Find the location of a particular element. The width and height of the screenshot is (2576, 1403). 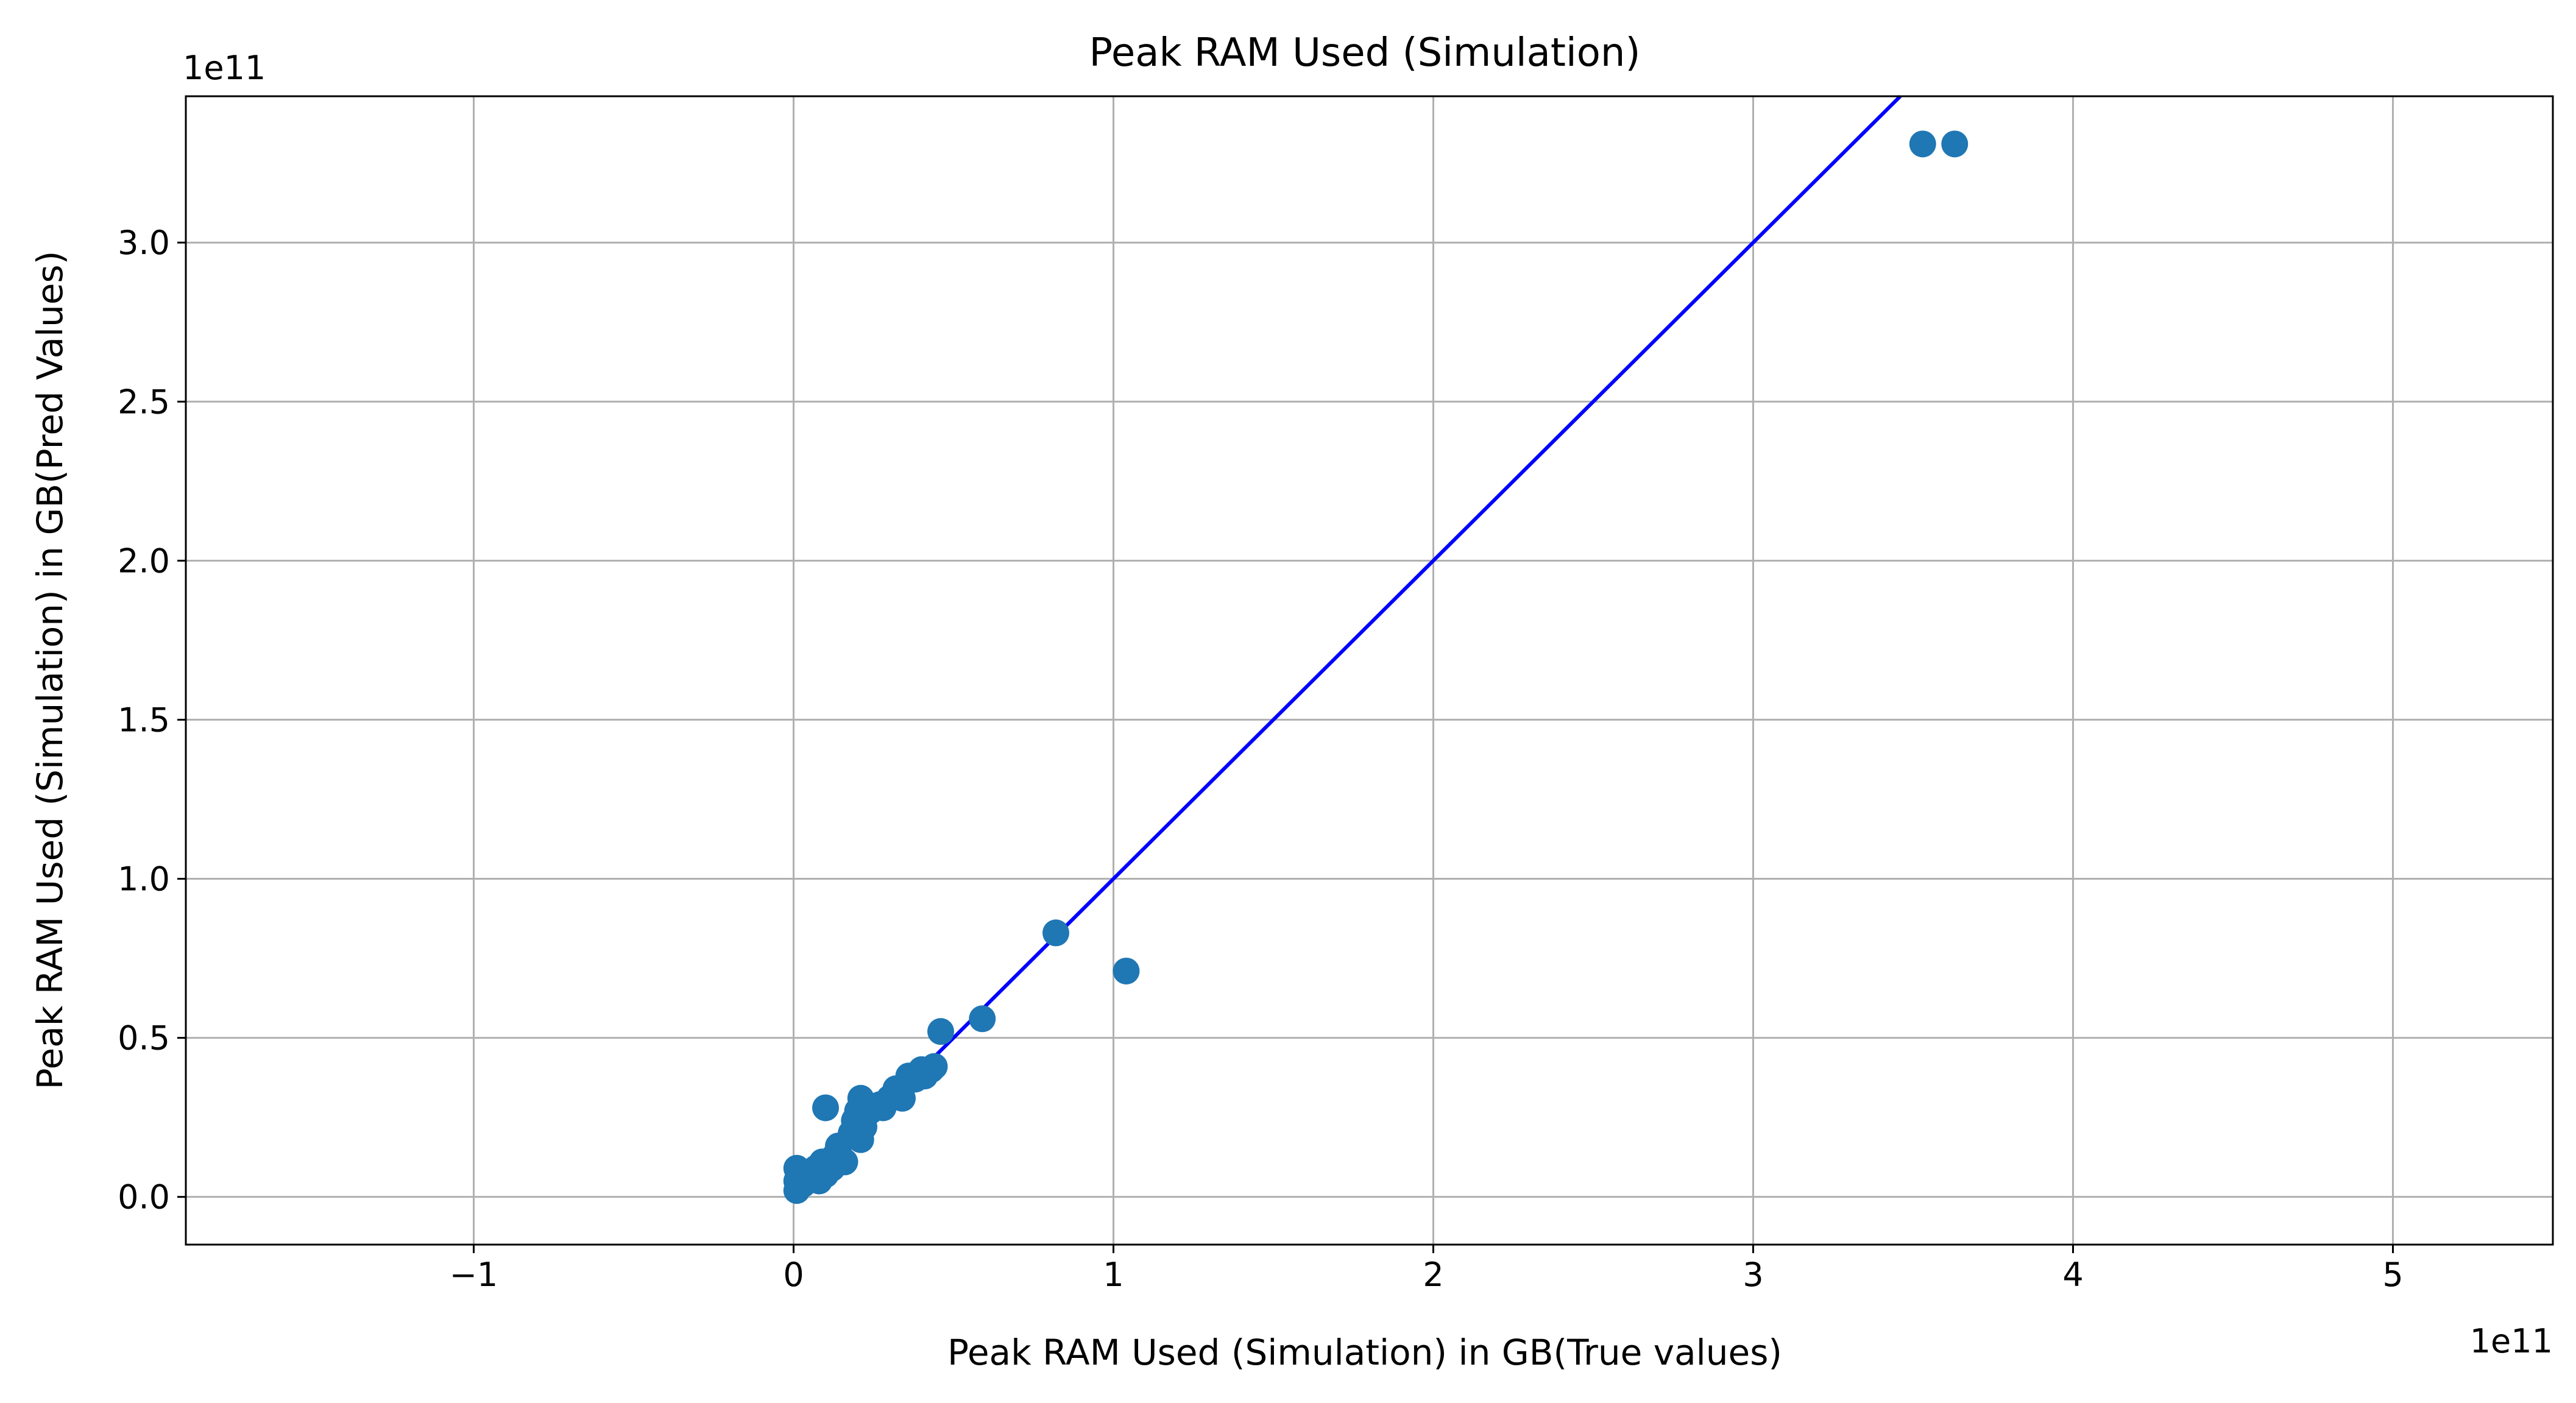

y-tick-label: 0.5 is located at coordinates (144, 1039).